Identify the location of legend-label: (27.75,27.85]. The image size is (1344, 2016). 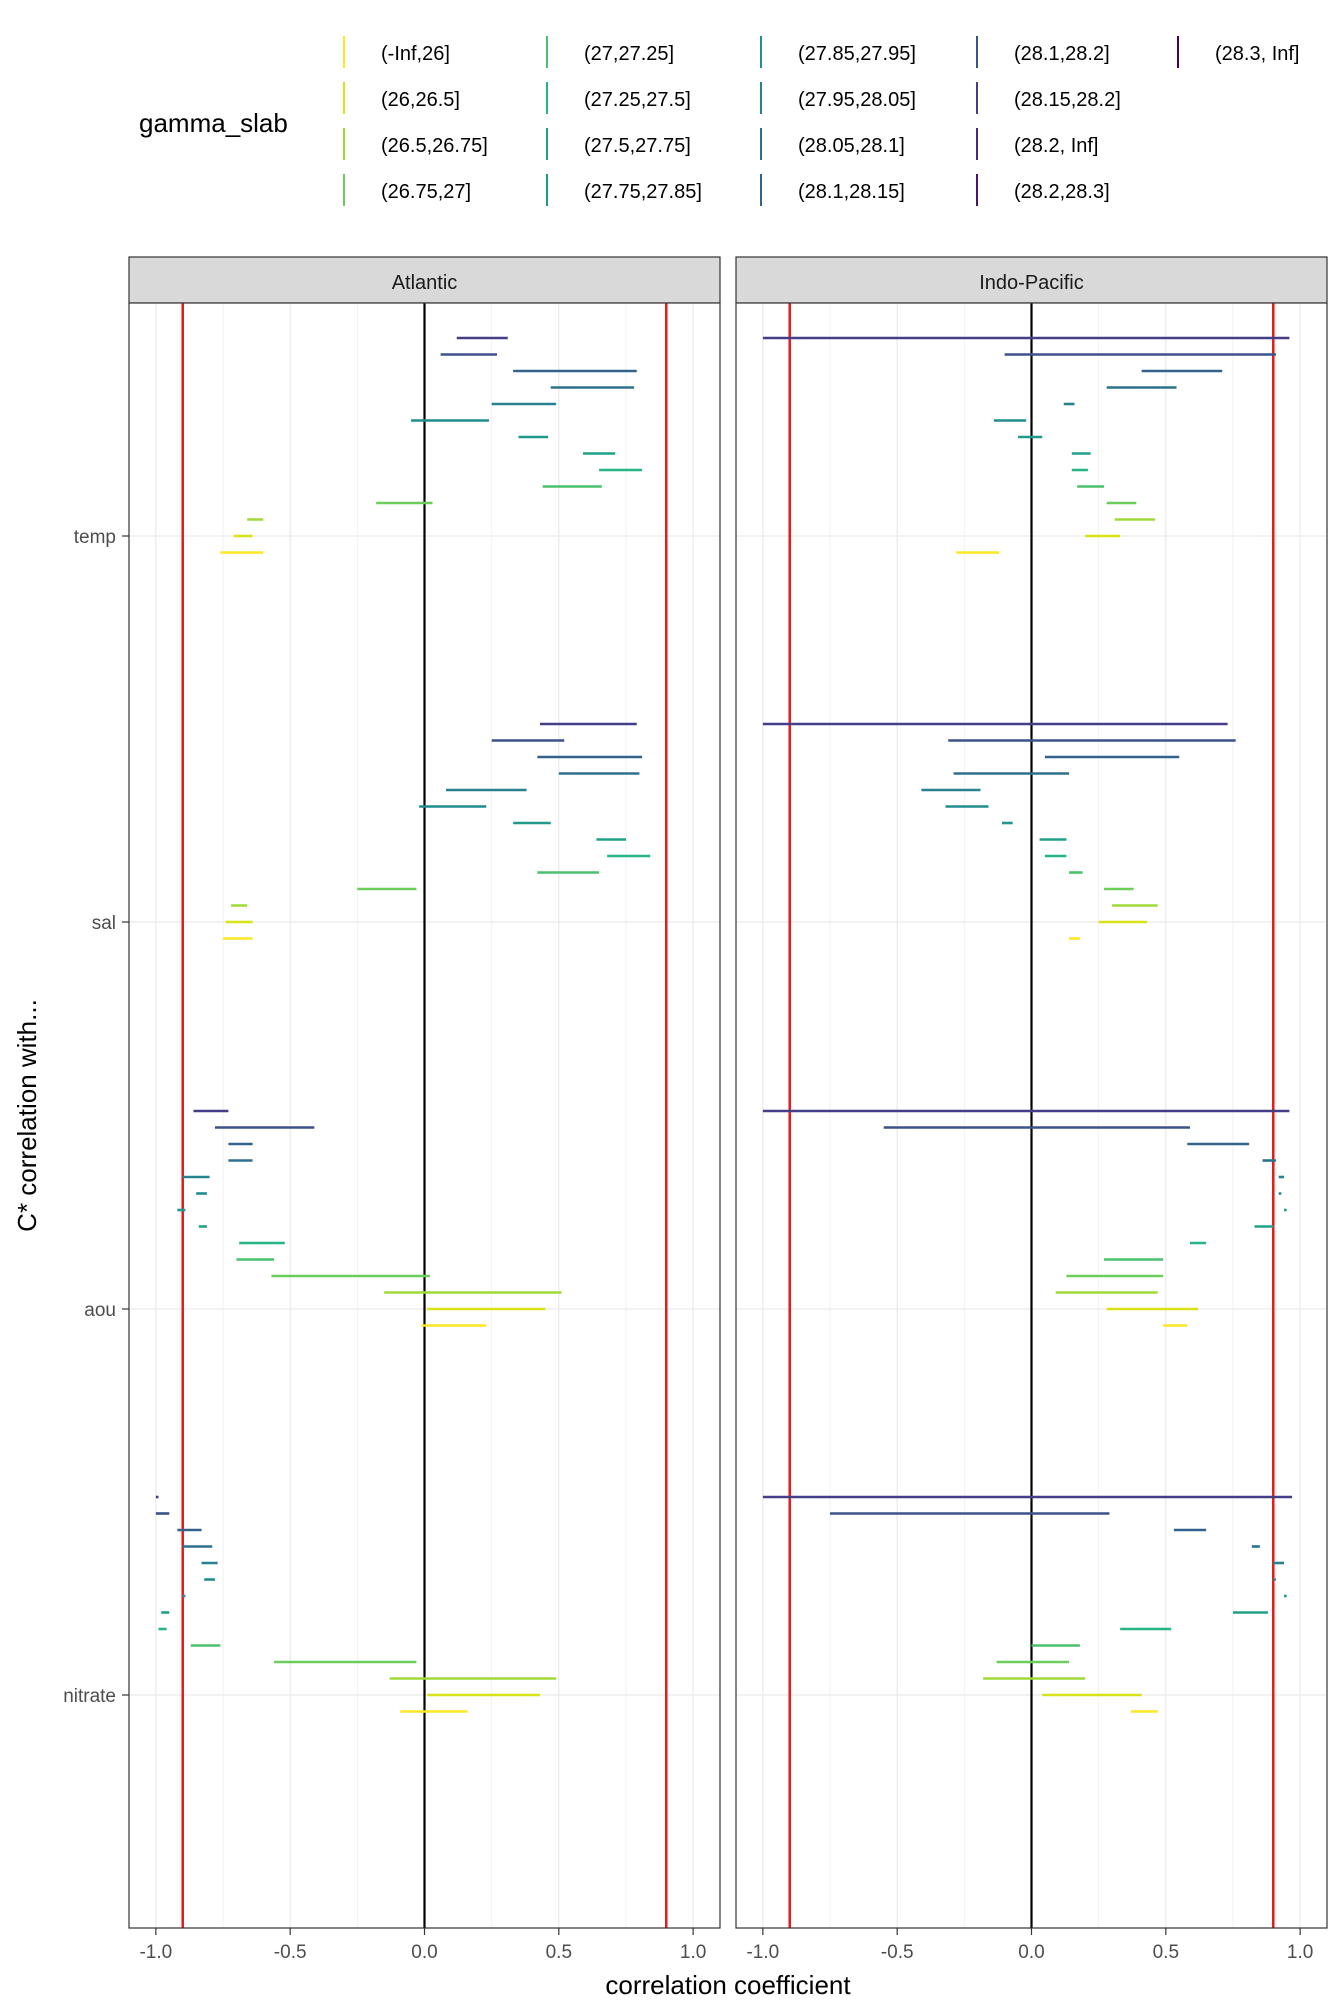
(643, 192).